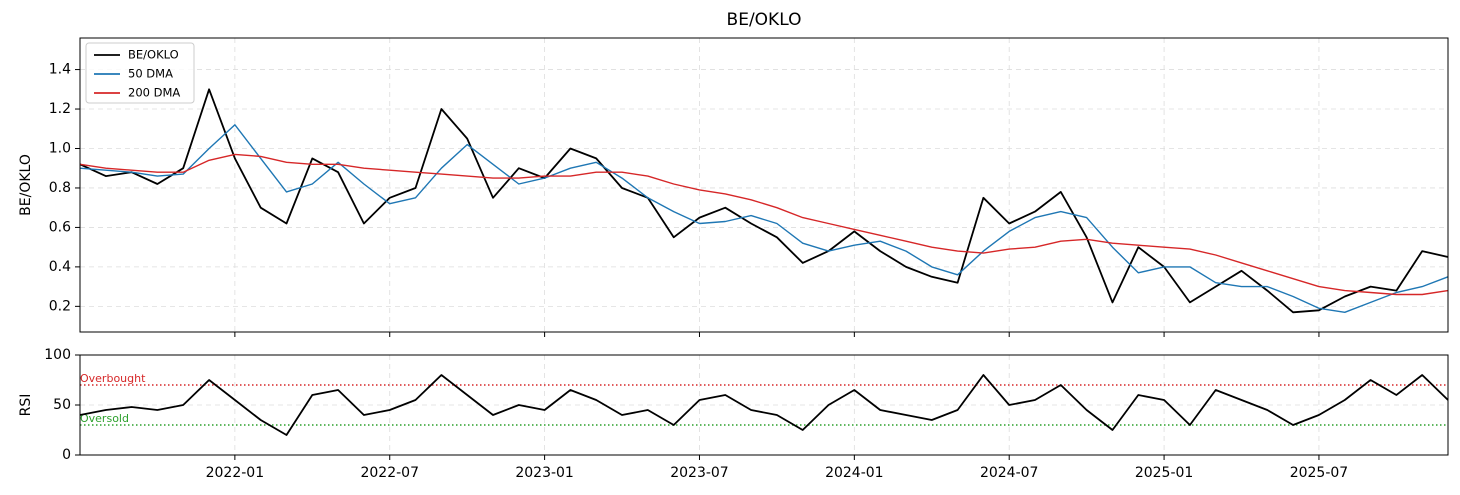  Describe the element at coordinates (154, 93) in the screenshot. I see `legend-label: 200 DMA` at that location.